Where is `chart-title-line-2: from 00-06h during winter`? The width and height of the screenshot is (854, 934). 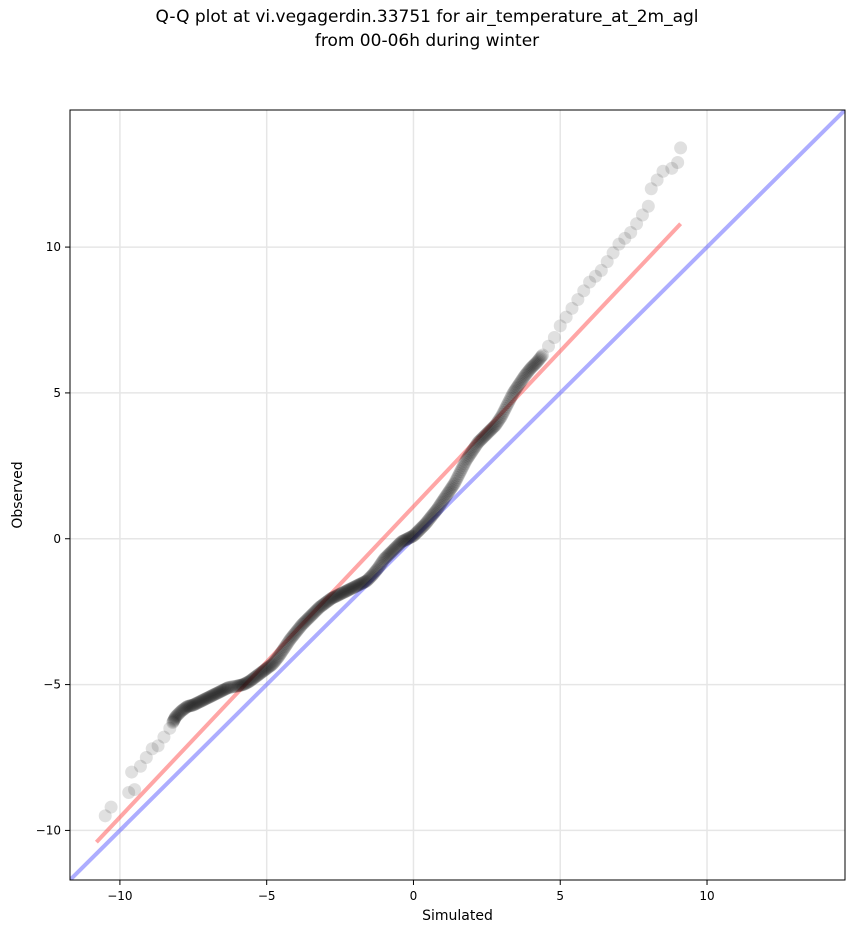 chart-title-line-2: from 00-06h during winter is located at coordinates (427, 41).